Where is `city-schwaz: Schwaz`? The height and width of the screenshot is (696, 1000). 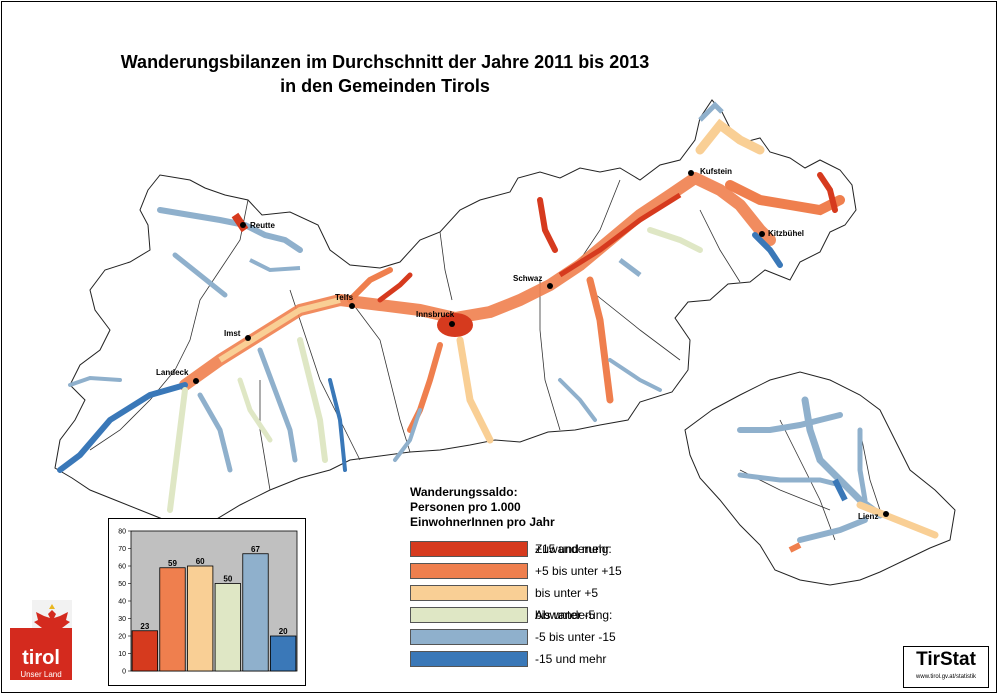 city-schwaz: Schwaz is located at coordinates (533, 281).